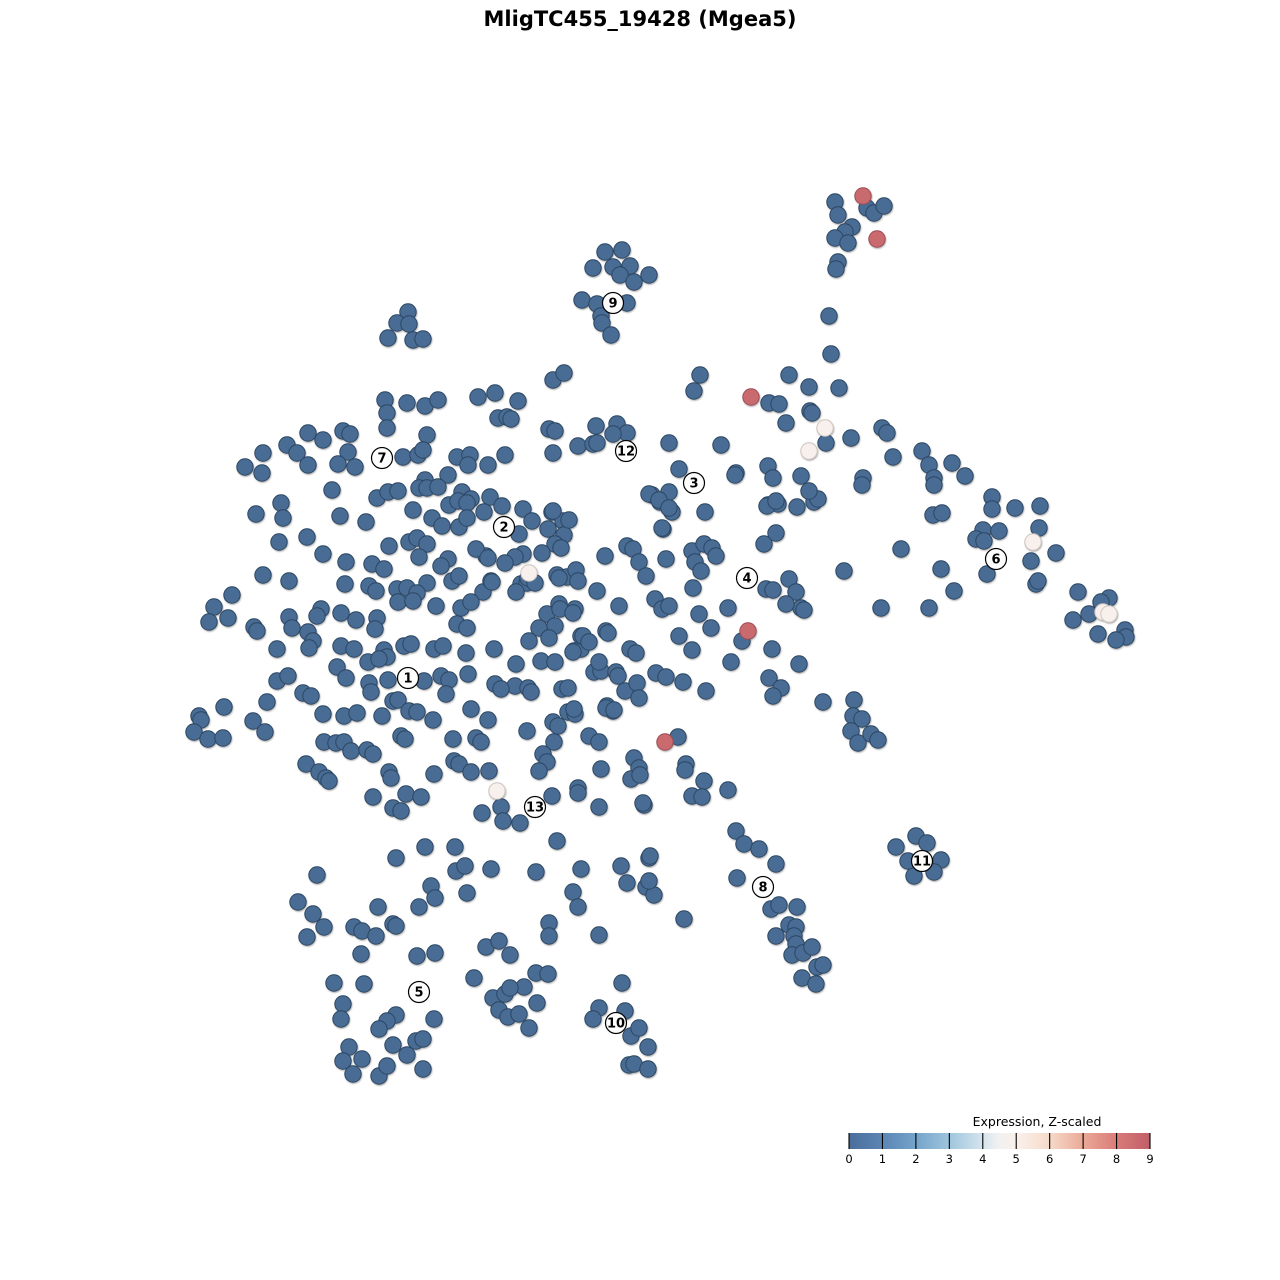 This screenshot has width=1280, height=1280. Describe the element at coordinates (1082, 1159) in the screenshot. I see `colorbar-tick-label: 7` at that location.